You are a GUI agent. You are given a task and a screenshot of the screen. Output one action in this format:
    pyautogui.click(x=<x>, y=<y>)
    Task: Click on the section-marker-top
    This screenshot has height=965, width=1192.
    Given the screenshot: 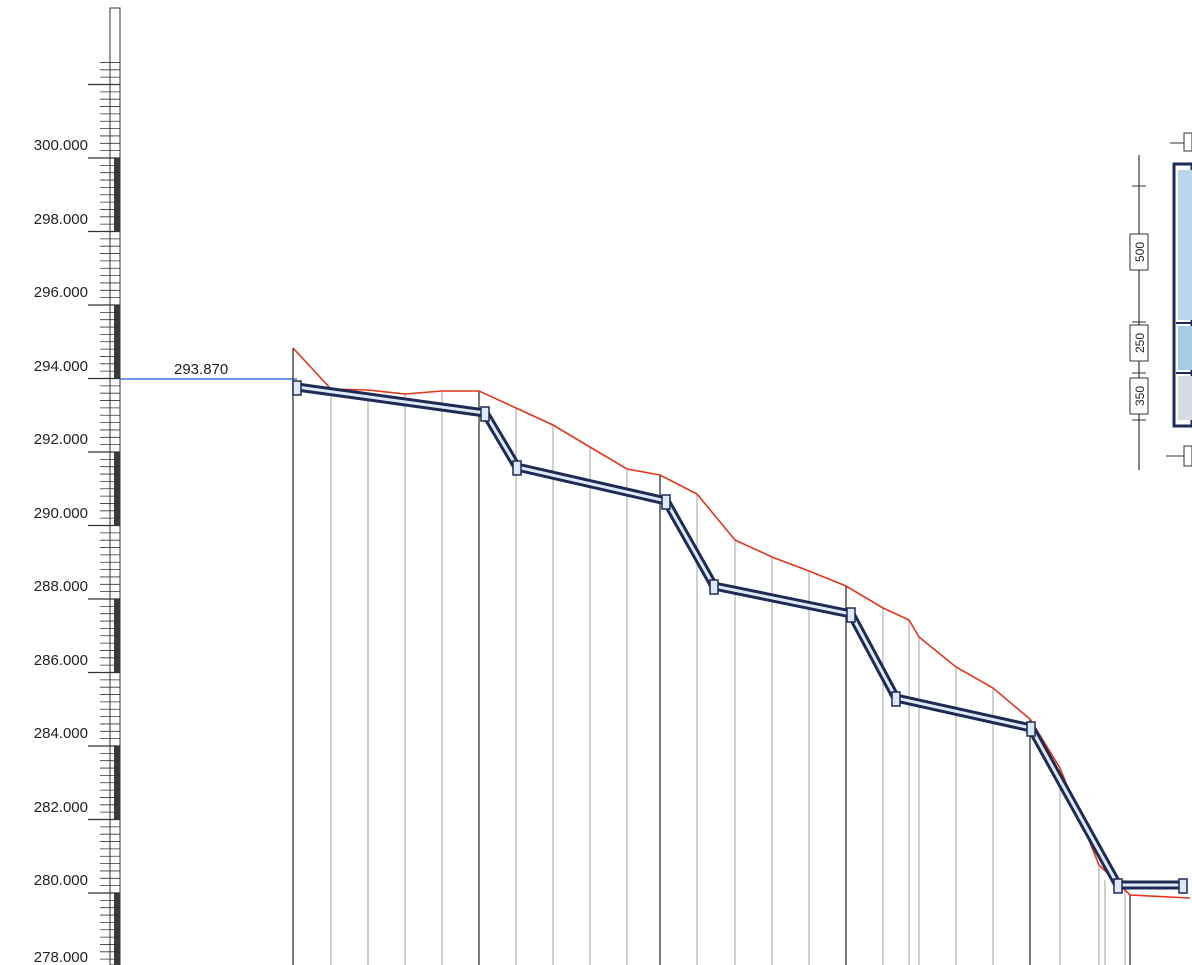 What is the action you would take?
    pyautogui.click(x=1187, y=142)
    